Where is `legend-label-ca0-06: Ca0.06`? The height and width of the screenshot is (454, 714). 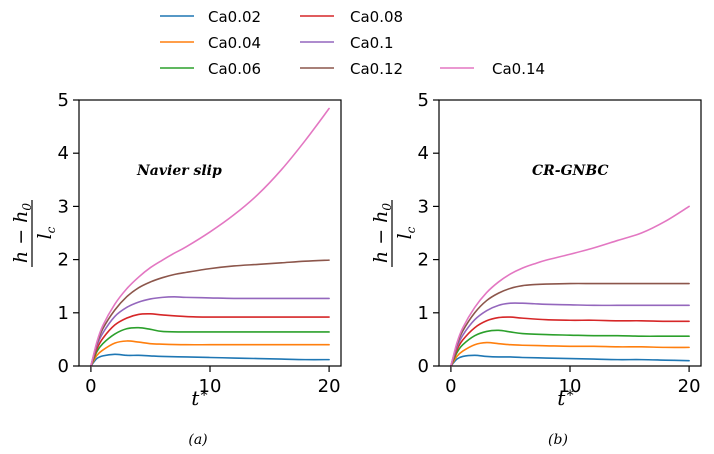
legend-label-ca0-06: Ca0.06 is located at coordinates (234, 69).